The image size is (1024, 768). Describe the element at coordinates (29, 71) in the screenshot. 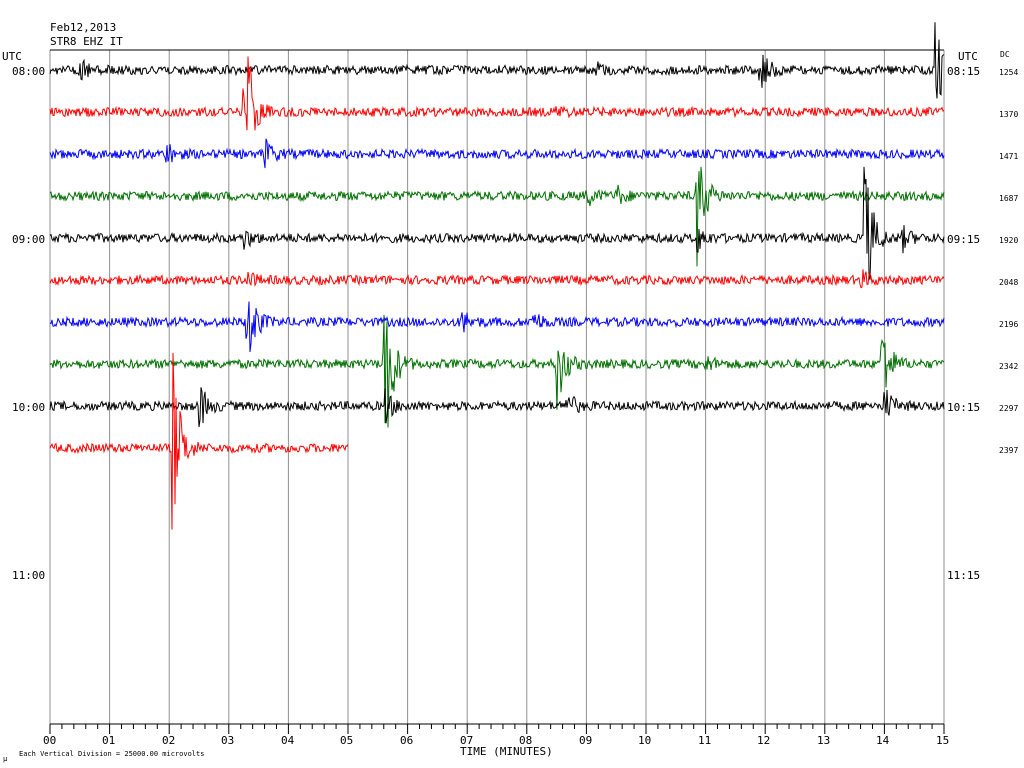

I see `left-time-label: 08:00` at that location.